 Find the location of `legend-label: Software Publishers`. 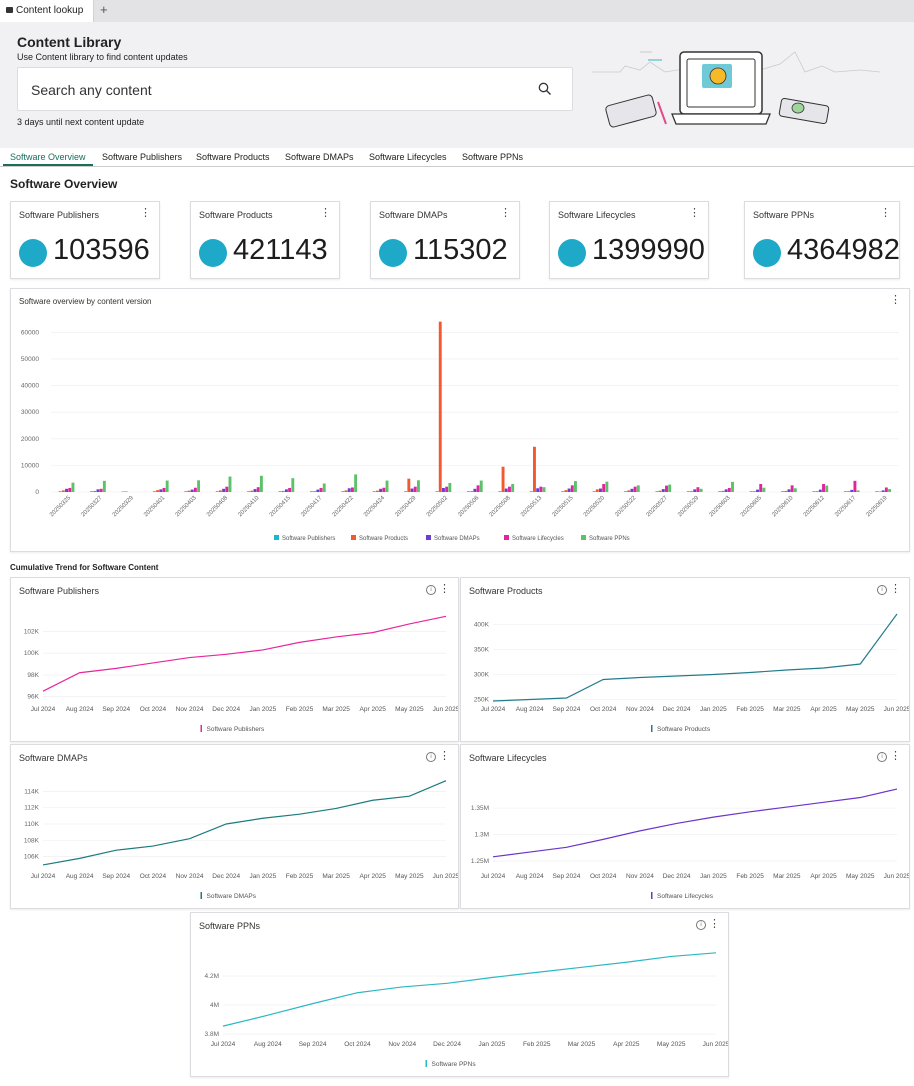

legend-label: Software Publishers is located at coordinates (236, 729).